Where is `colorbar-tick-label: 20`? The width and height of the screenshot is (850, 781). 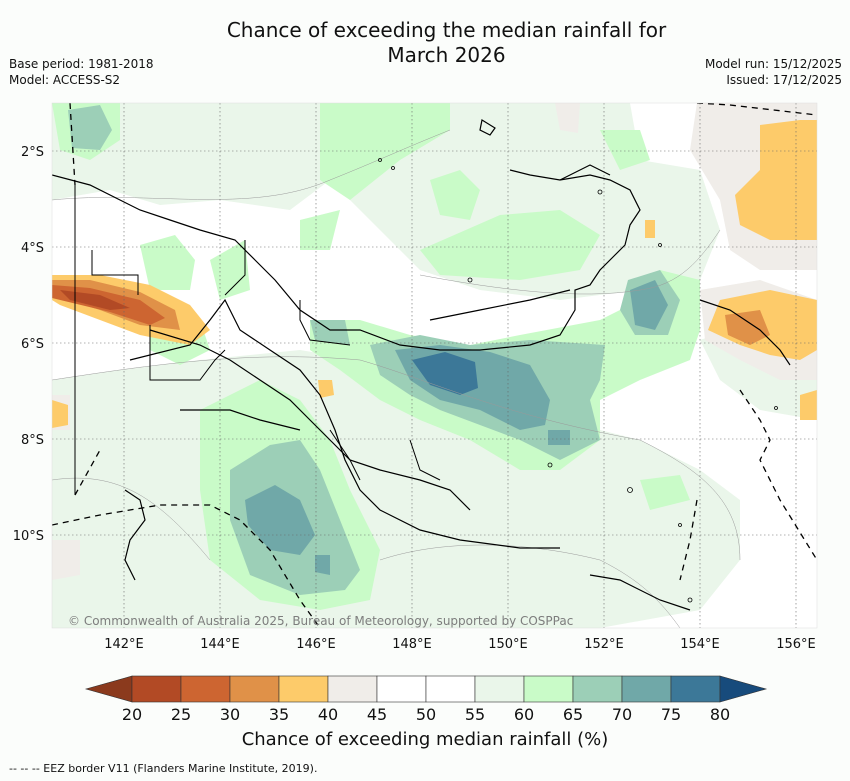 colorbar-tick-label: 20 is located at coordinates (132, 714).